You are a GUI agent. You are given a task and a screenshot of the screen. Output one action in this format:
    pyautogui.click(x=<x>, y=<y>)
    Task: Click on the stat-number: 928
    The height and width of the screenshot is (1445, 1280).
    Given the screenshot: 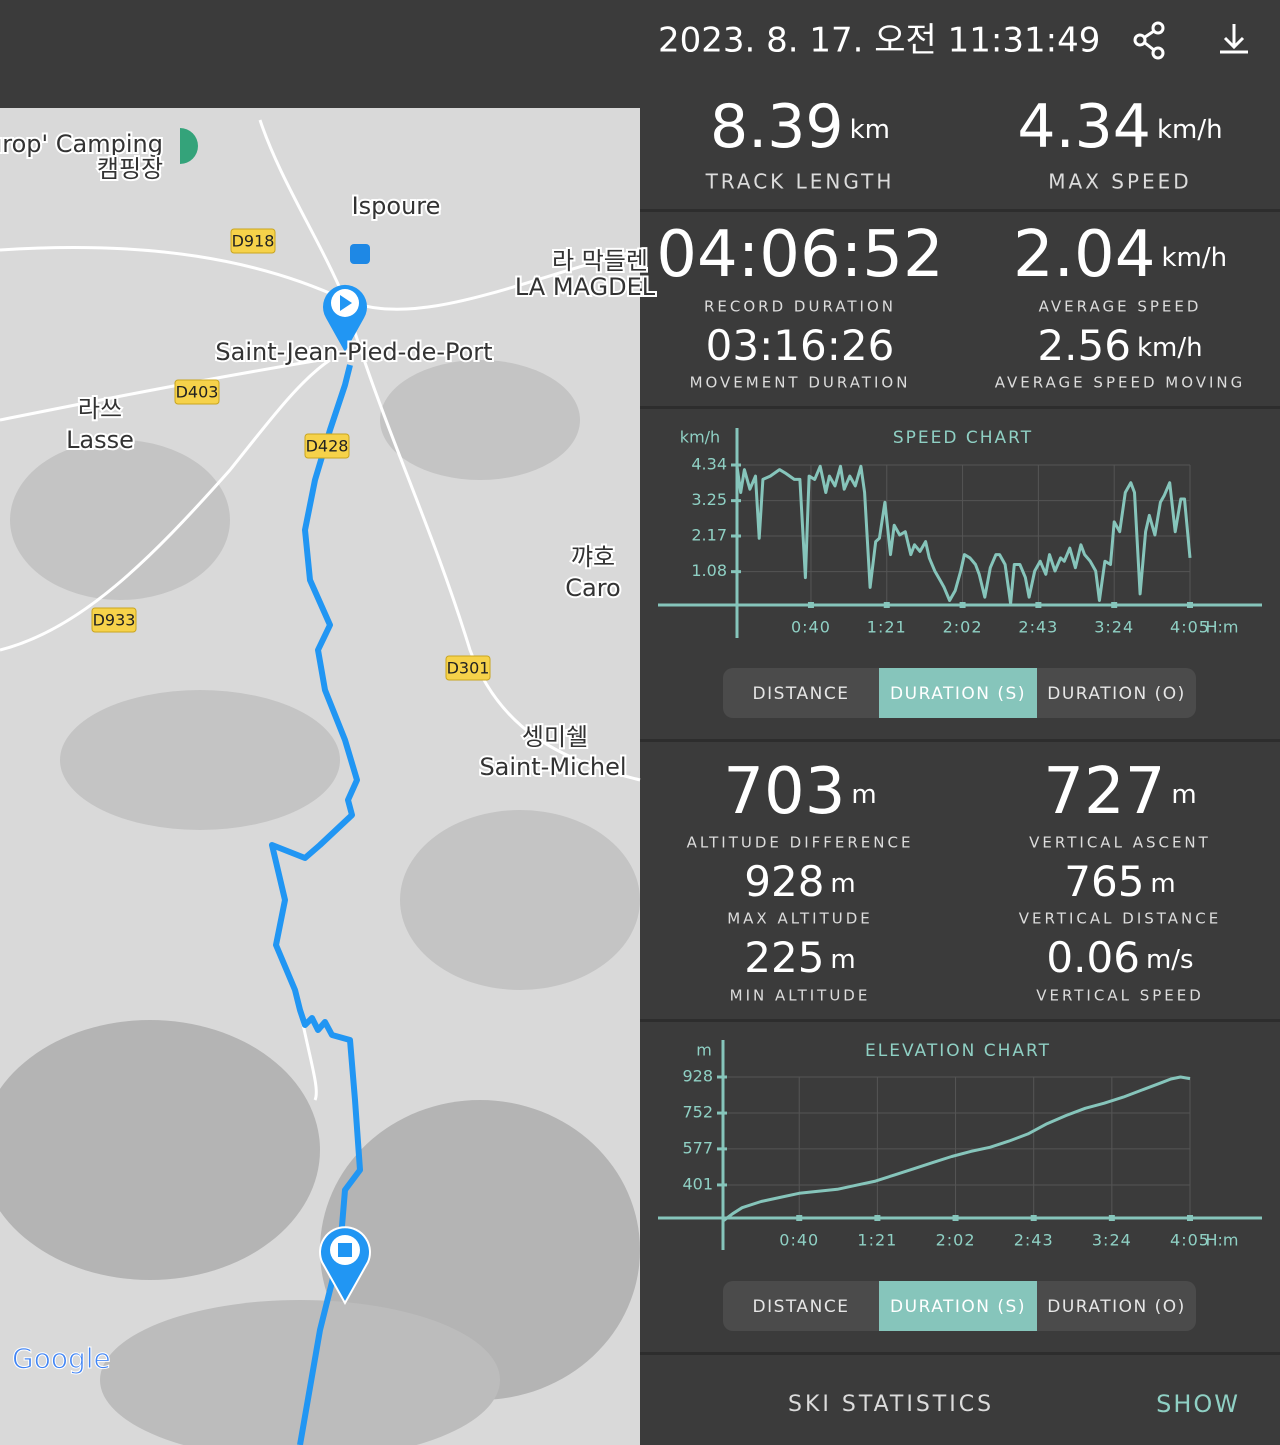 What is the action you would take?
    pyautogui.click(x=784, y=881)
    